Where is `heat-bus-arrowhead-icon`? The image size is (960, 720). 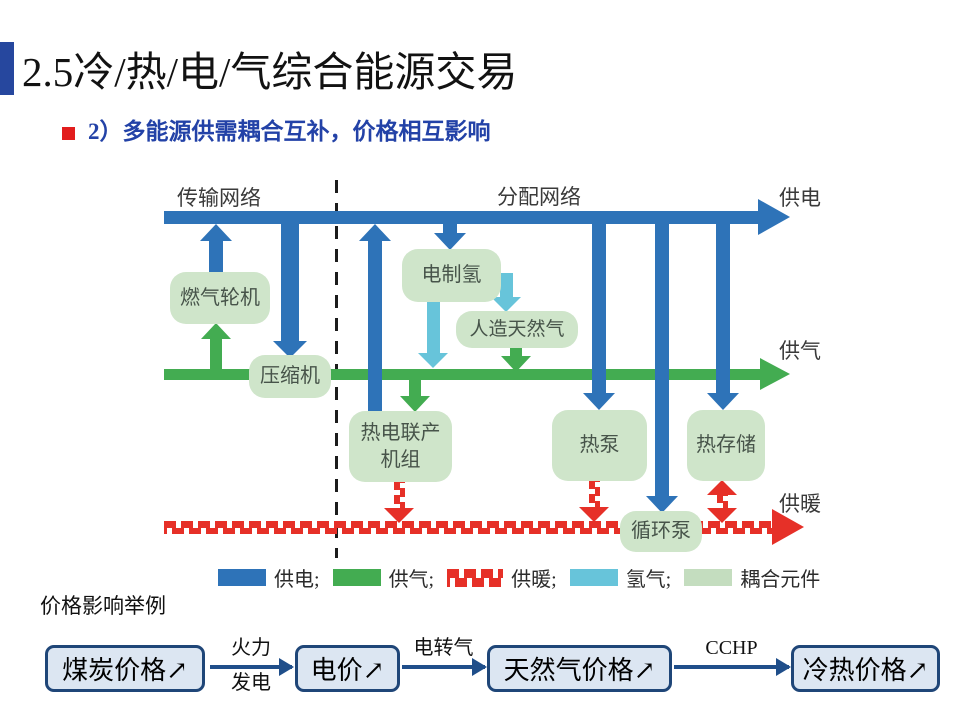 heat-bus-arrowhead-icon is located at coordinates (788, 527).